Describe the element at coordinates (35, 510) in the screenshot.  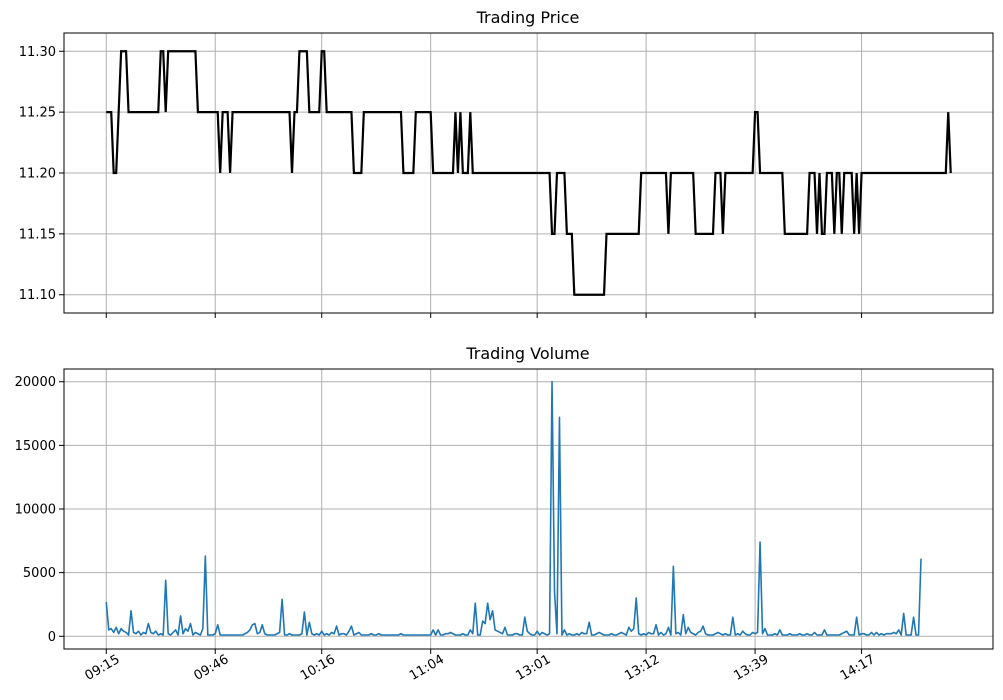
I see `volume-y-tick-label: 10000` at that location.